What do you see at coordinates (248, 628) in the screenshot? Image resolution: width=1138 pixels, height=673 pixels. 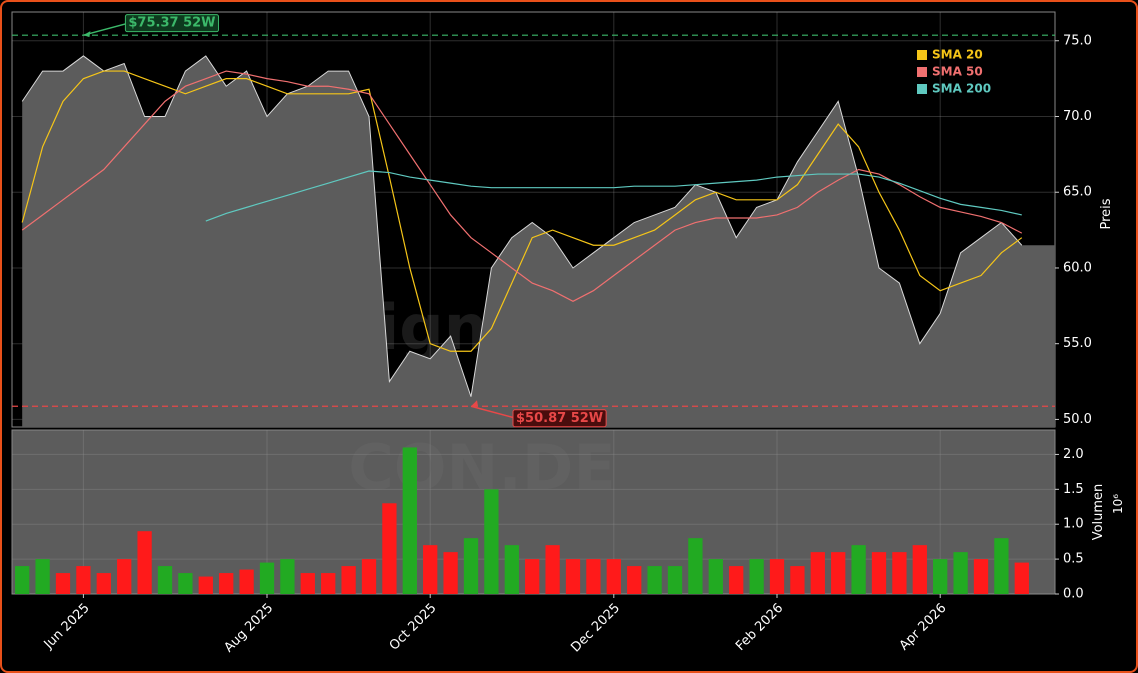 I see `x-tick-label: Aug 2025` at bounding box center [248, 628].